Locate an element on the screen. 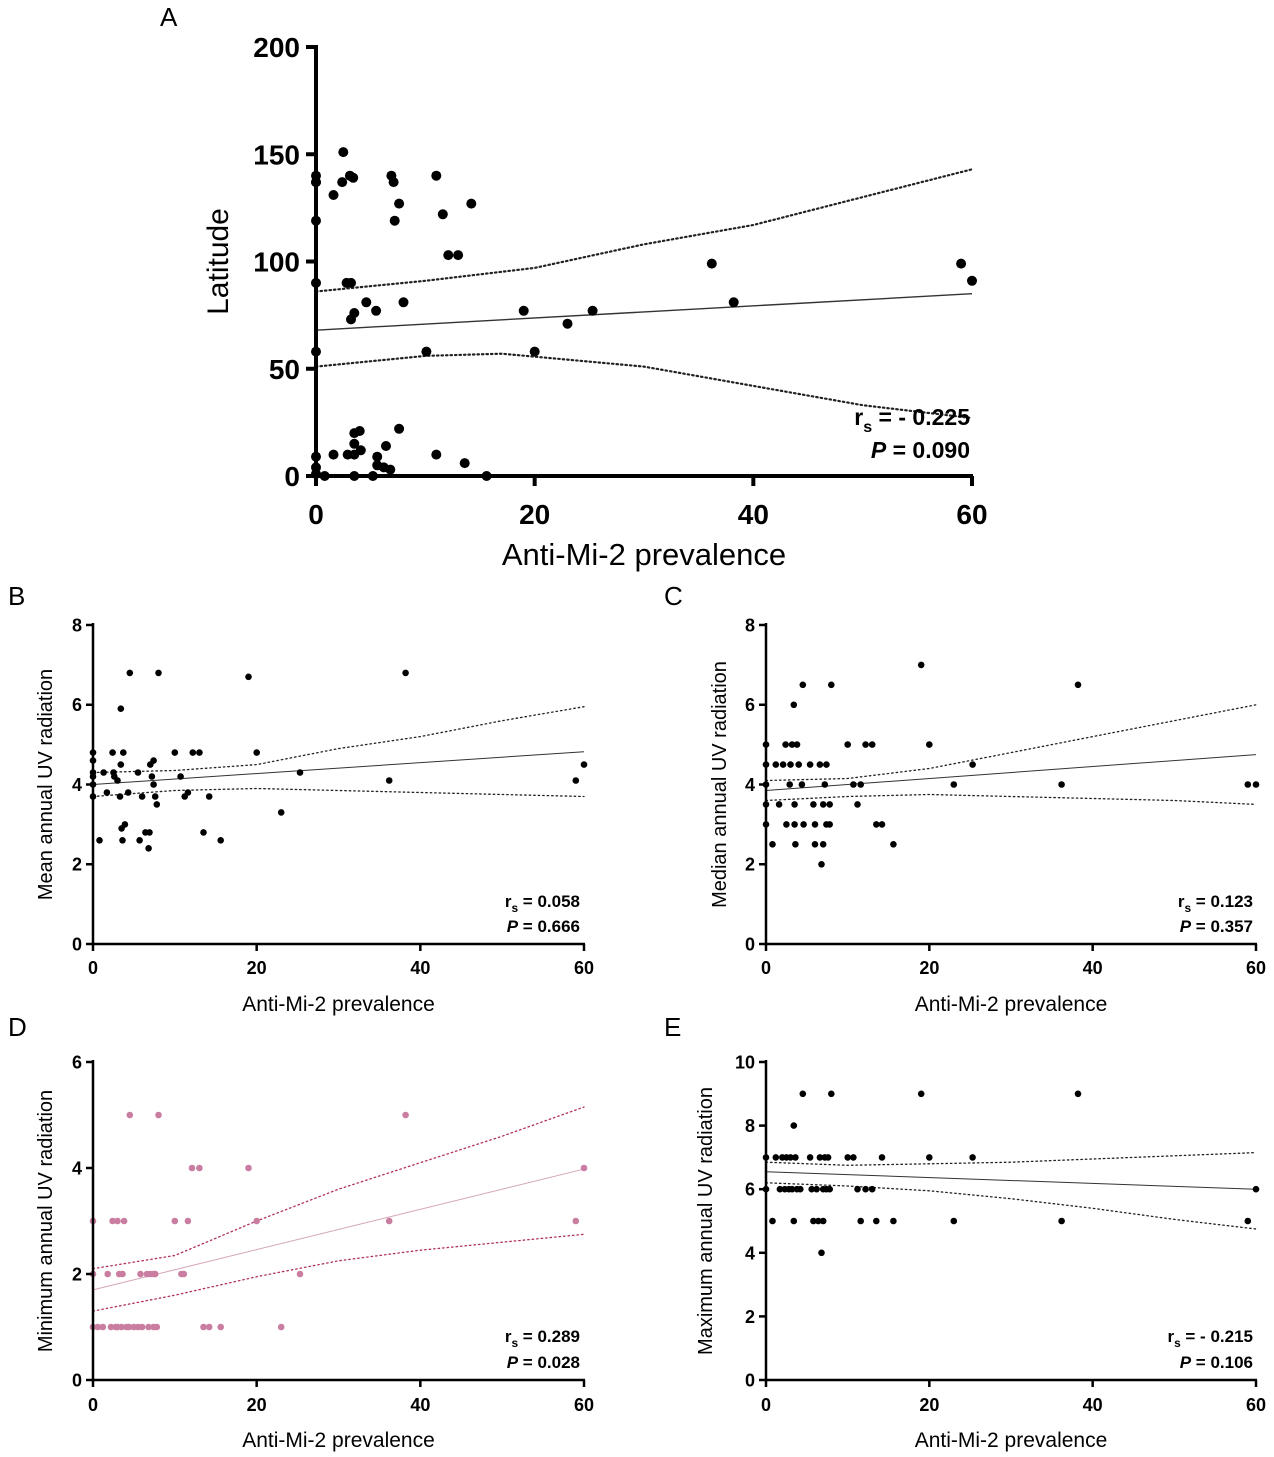  regression-line is located at coordinates (338, 768).